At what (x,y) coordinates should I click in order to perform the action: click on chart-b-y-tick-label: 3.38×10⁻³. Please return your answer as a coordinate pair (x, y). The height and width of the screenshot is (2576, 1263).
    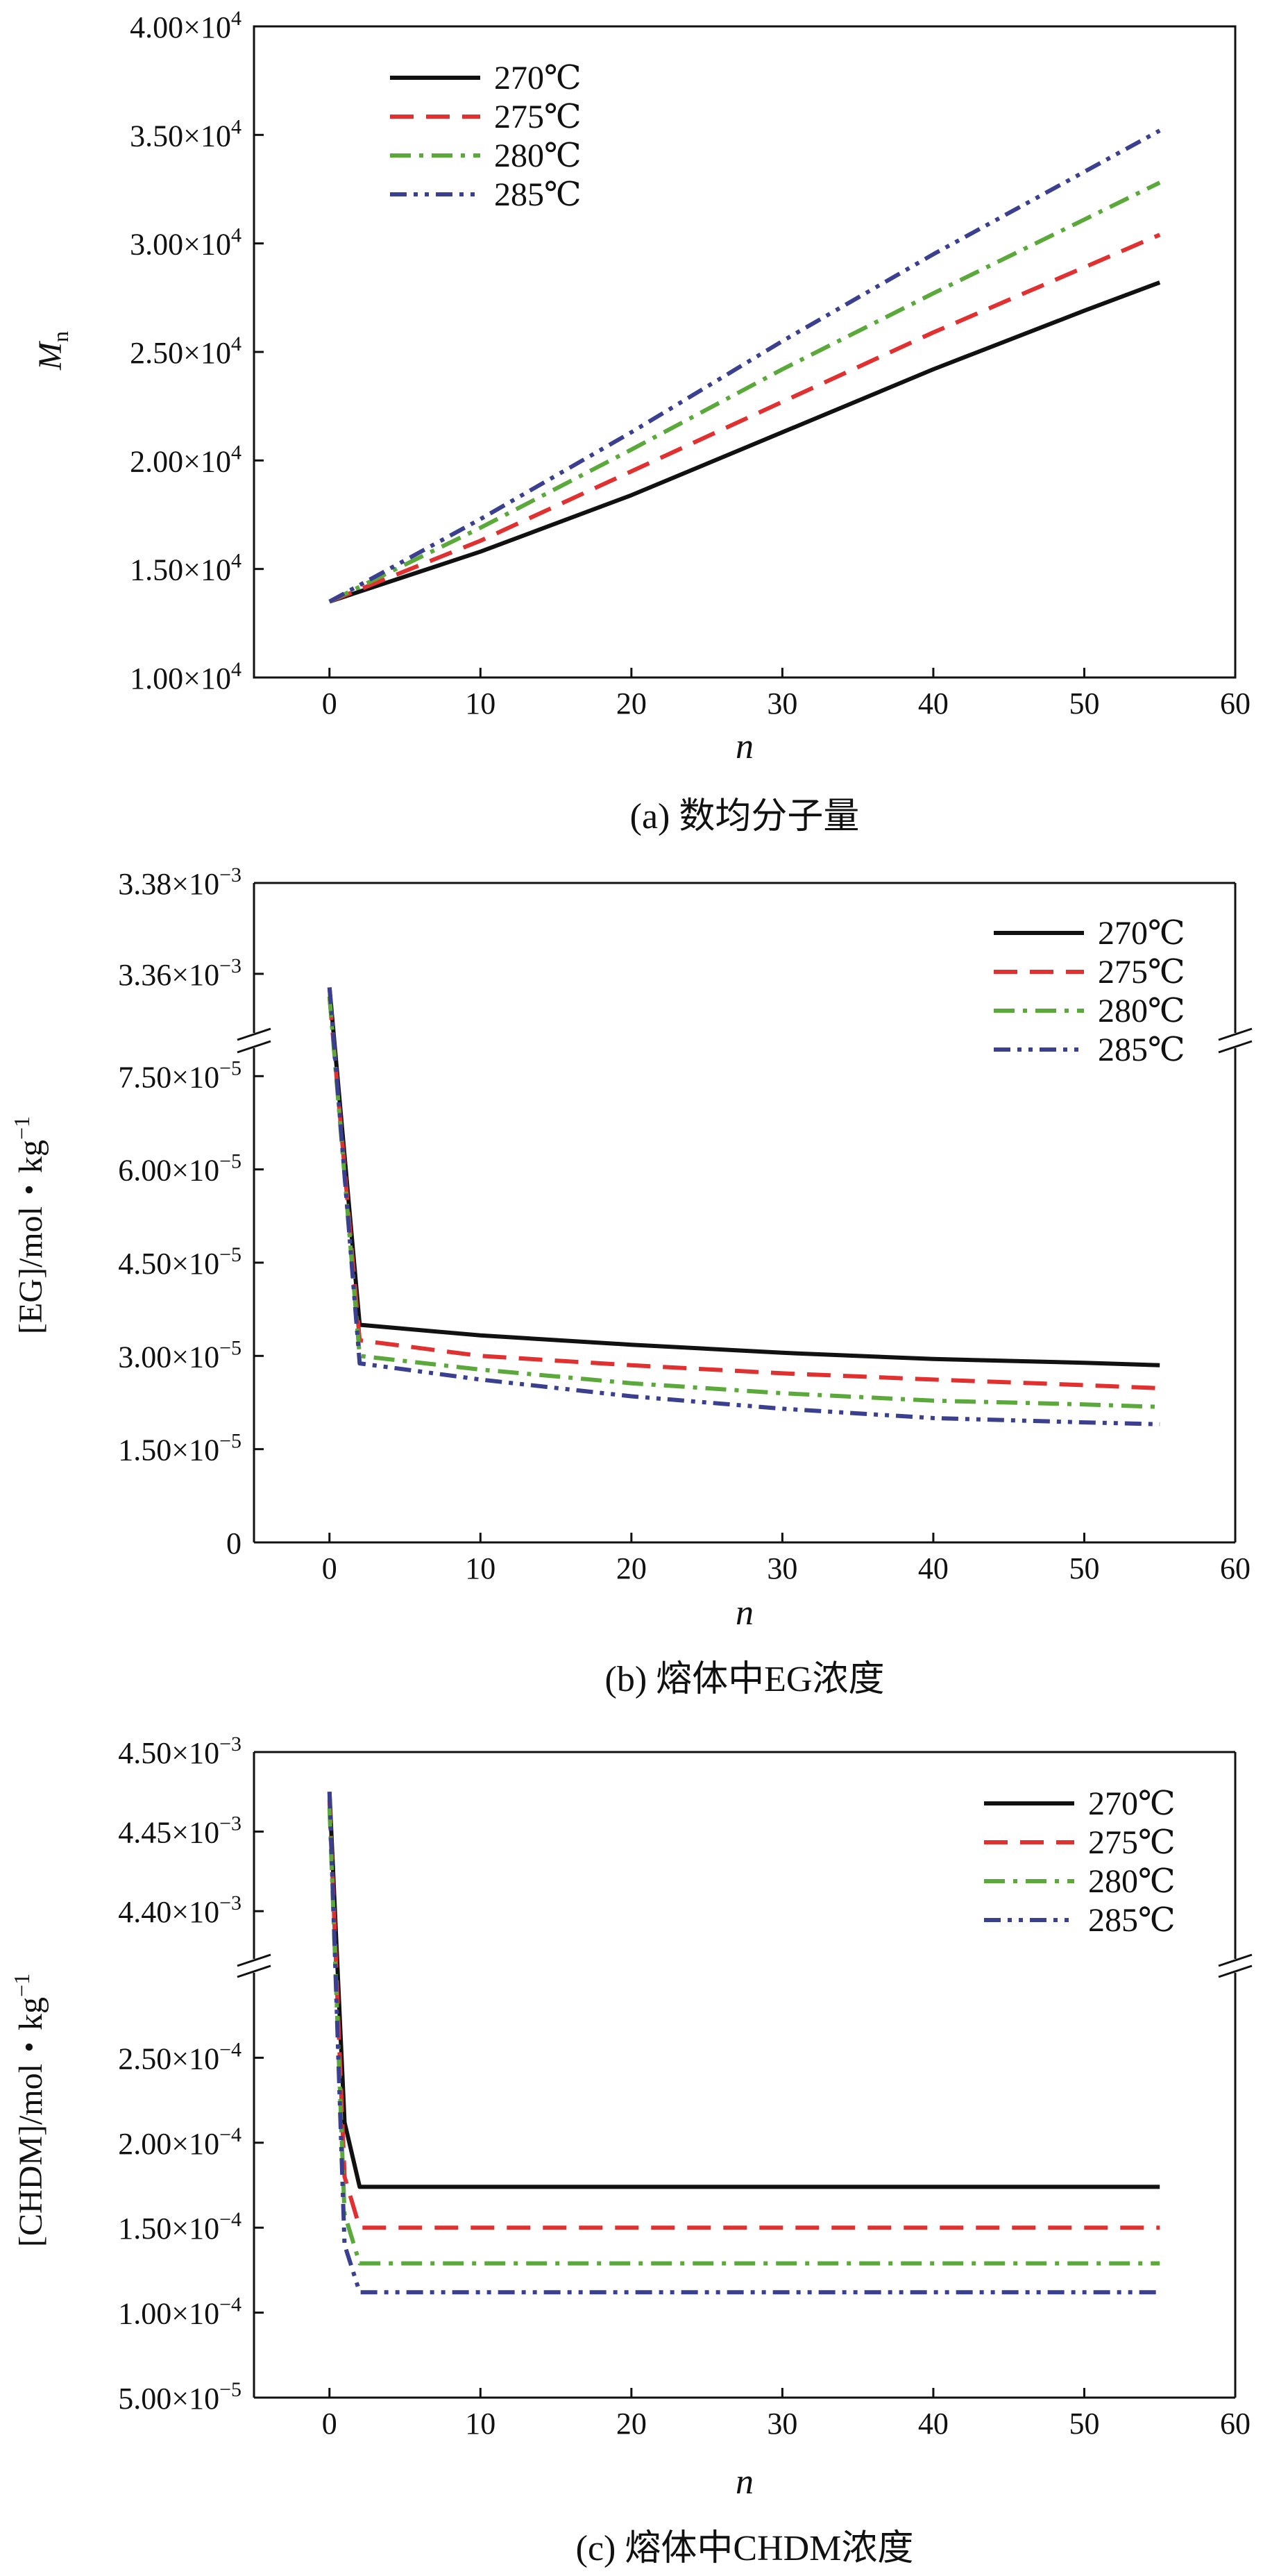
    Looking at the image, I should click on (179, 882).